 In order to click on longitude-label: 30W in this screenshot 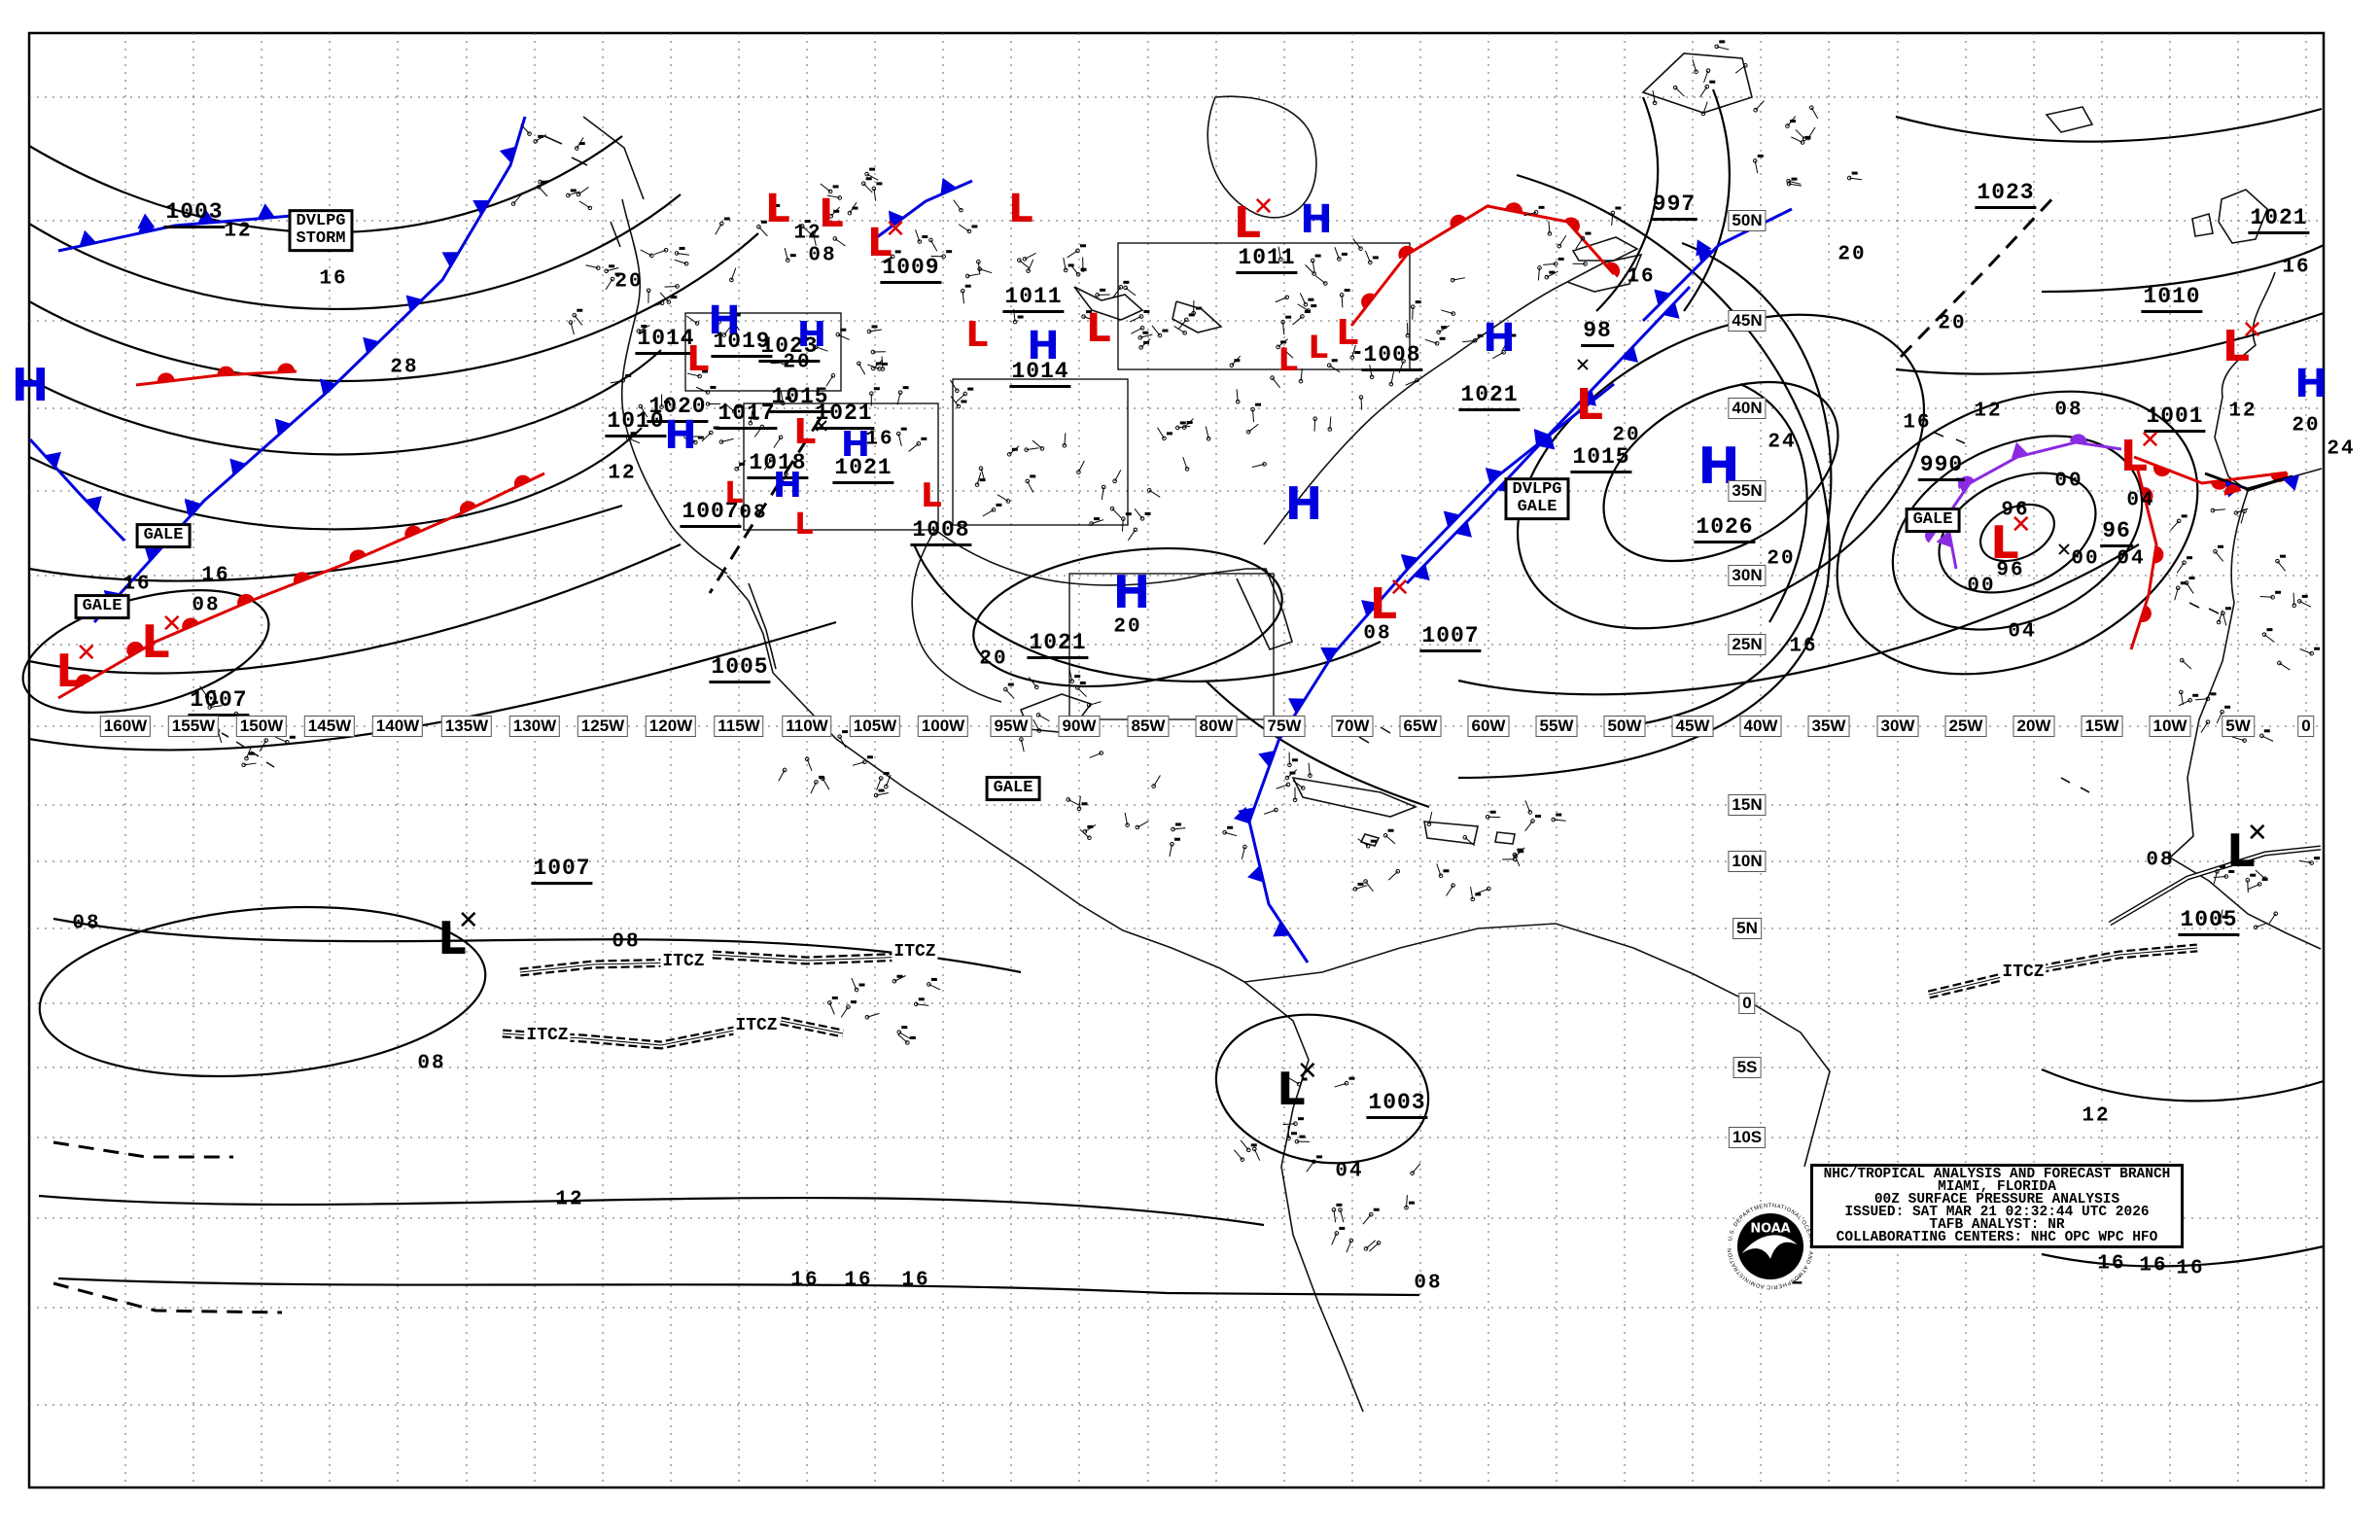, I will do `click(1897, 726)`.